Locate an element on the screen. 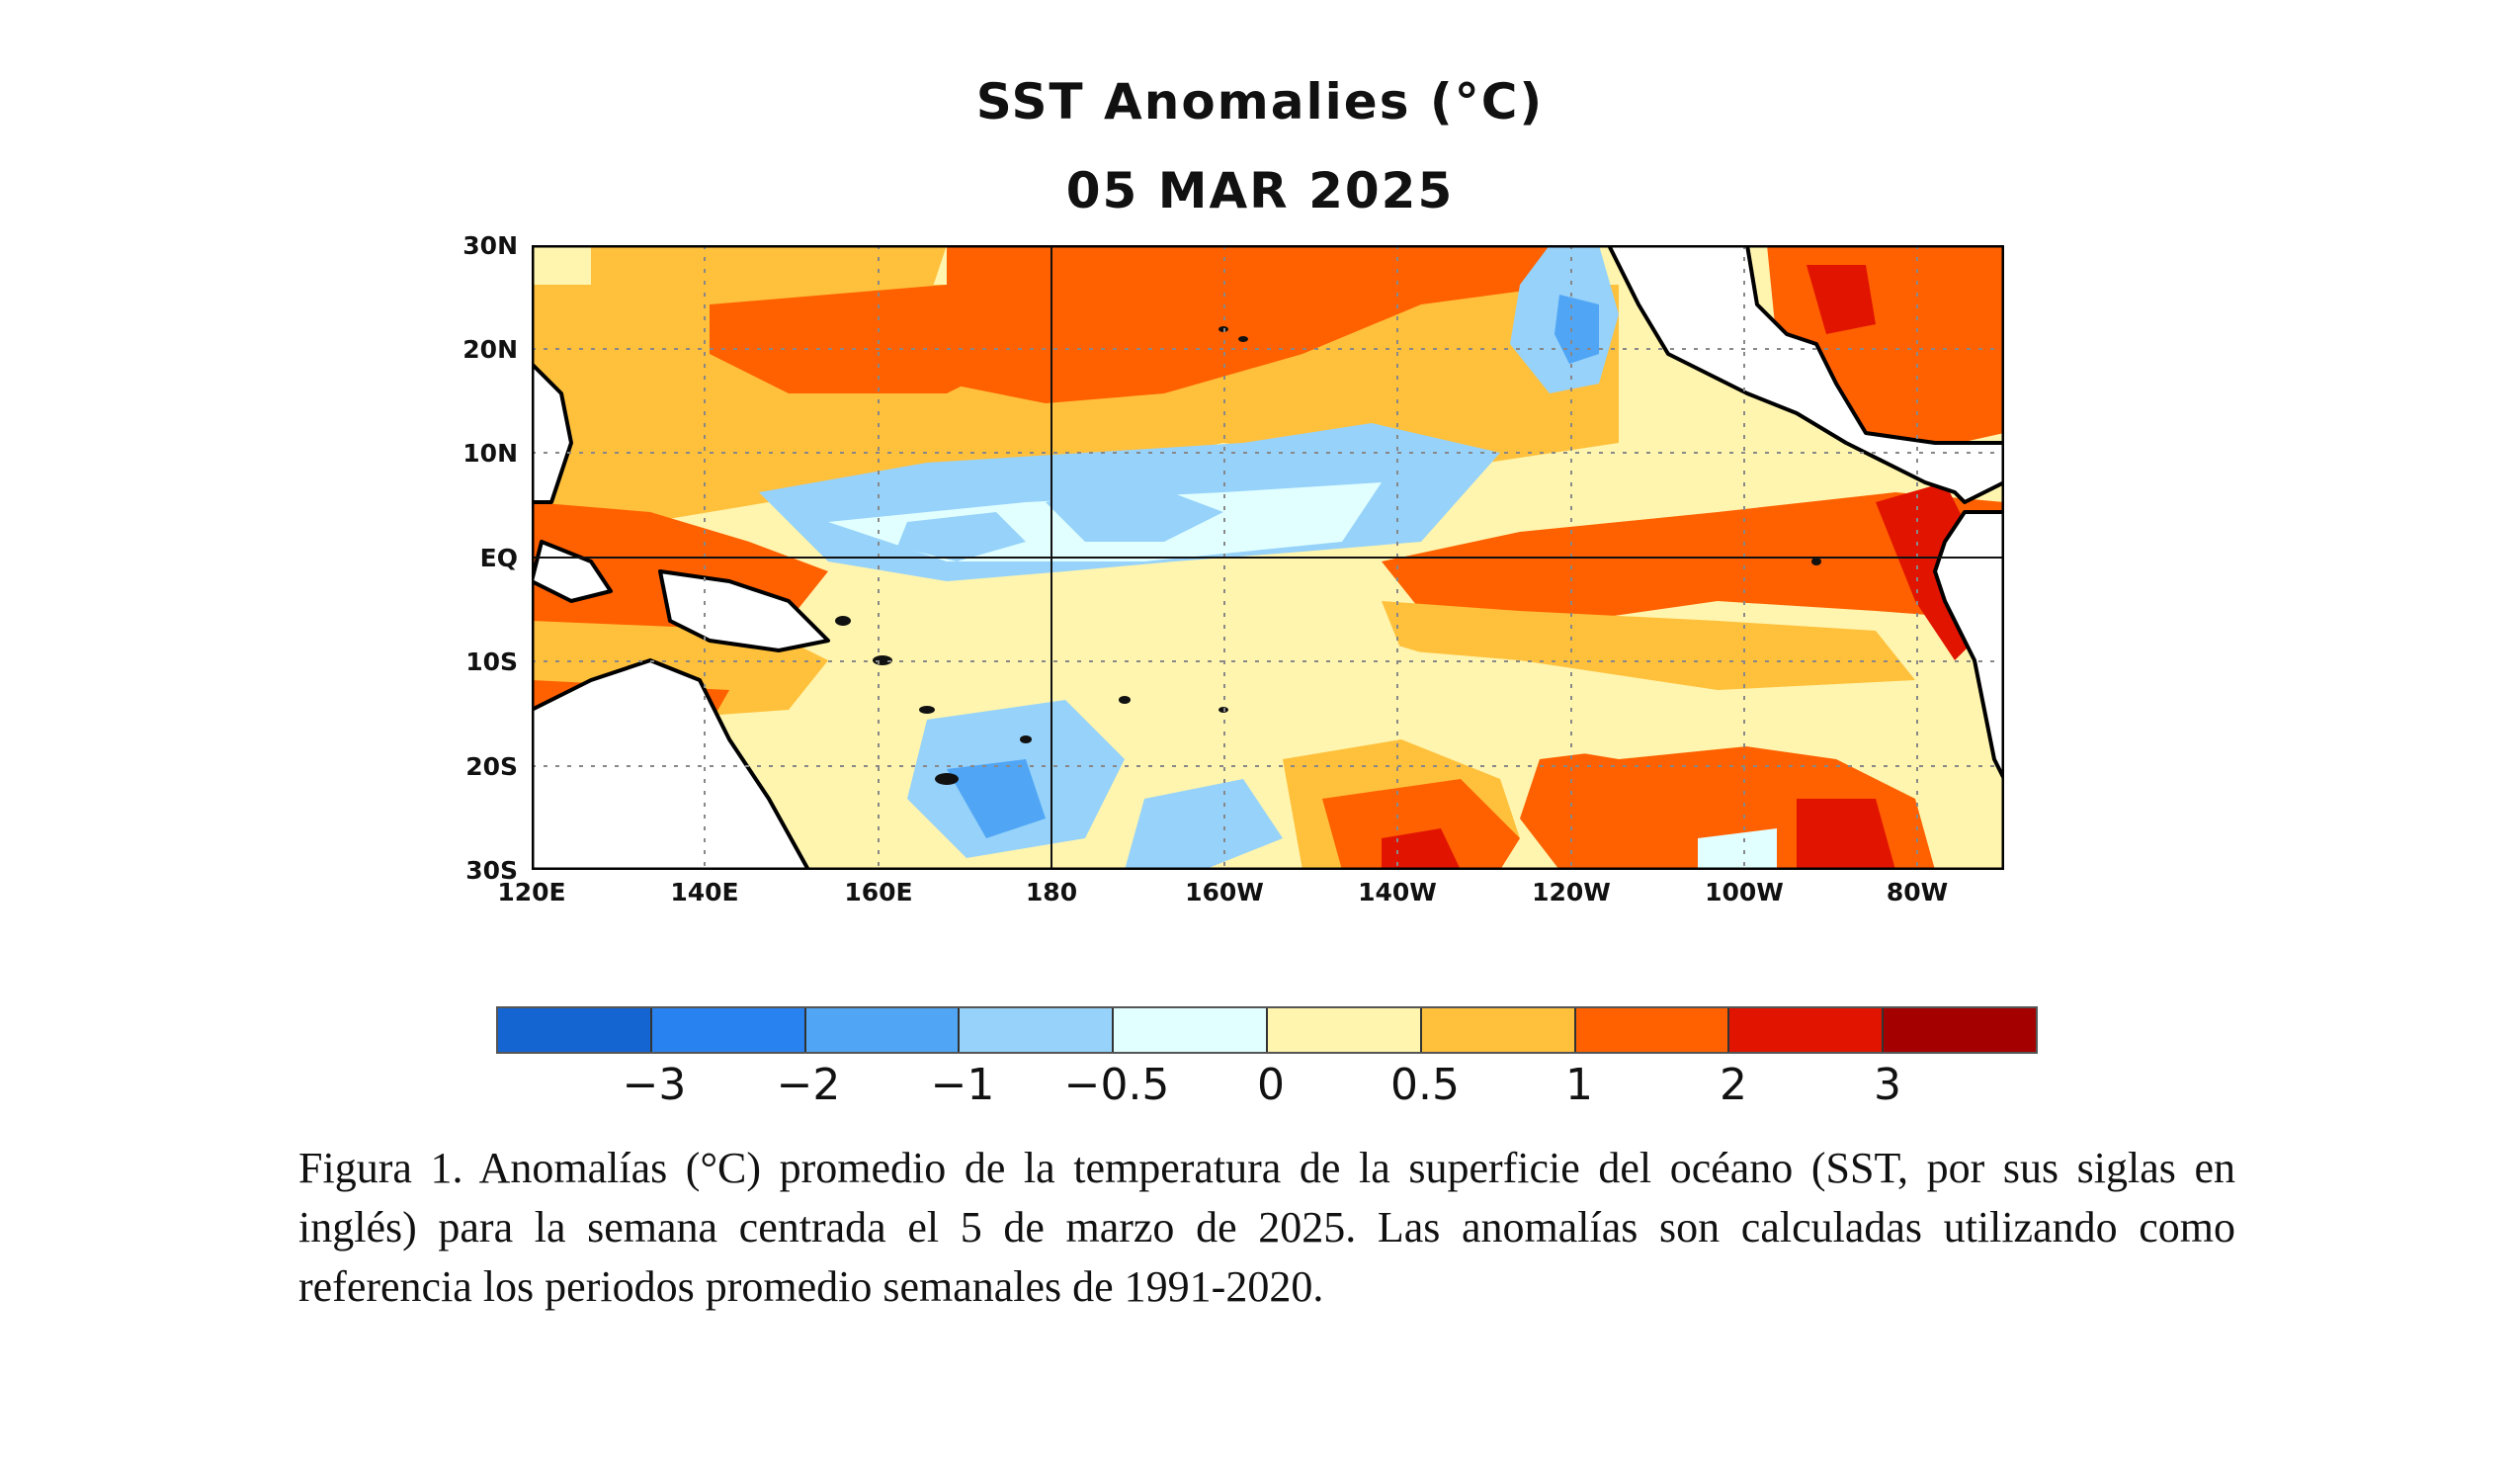 The height and width of the screenshot is (1467, 2520). colorbar-tick: 2 is located at coordinates (1733, 1085).